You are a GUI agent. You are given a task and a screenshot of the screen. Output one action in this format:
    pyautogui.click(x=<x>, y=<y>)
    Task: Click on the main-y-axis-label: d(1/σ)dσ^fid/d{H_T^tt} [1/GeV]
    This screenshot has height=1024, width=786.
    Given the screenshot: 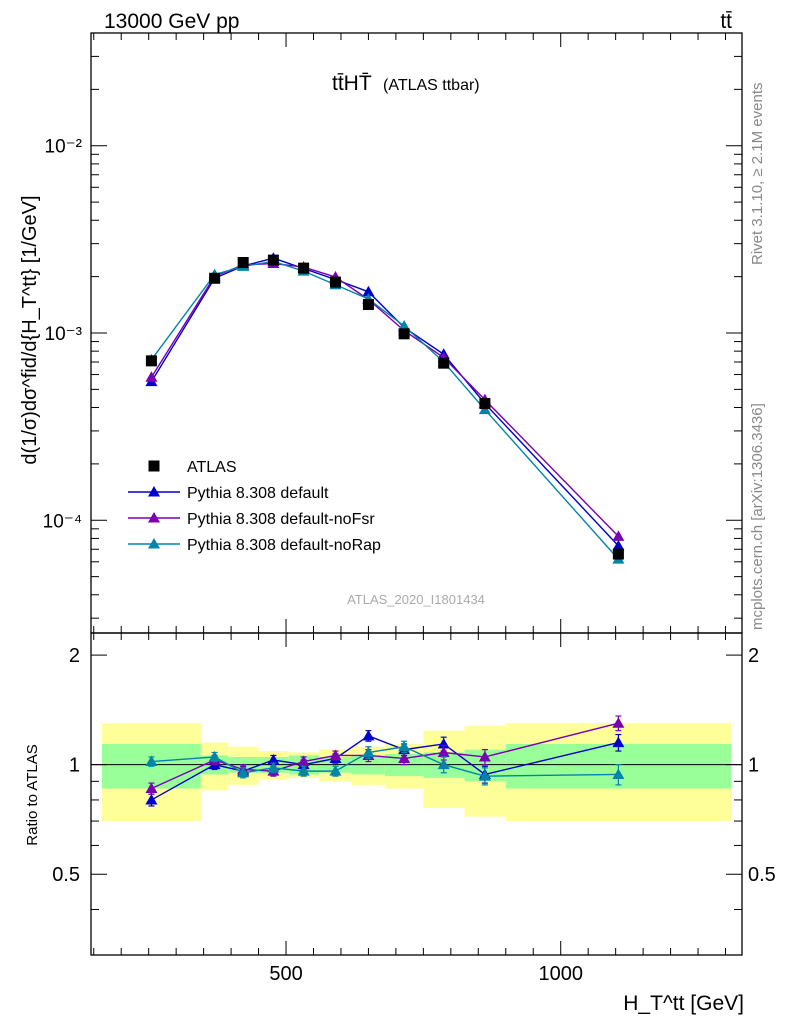 What is the action you would take?
    pyautogui.click(x=30, y=329)
    